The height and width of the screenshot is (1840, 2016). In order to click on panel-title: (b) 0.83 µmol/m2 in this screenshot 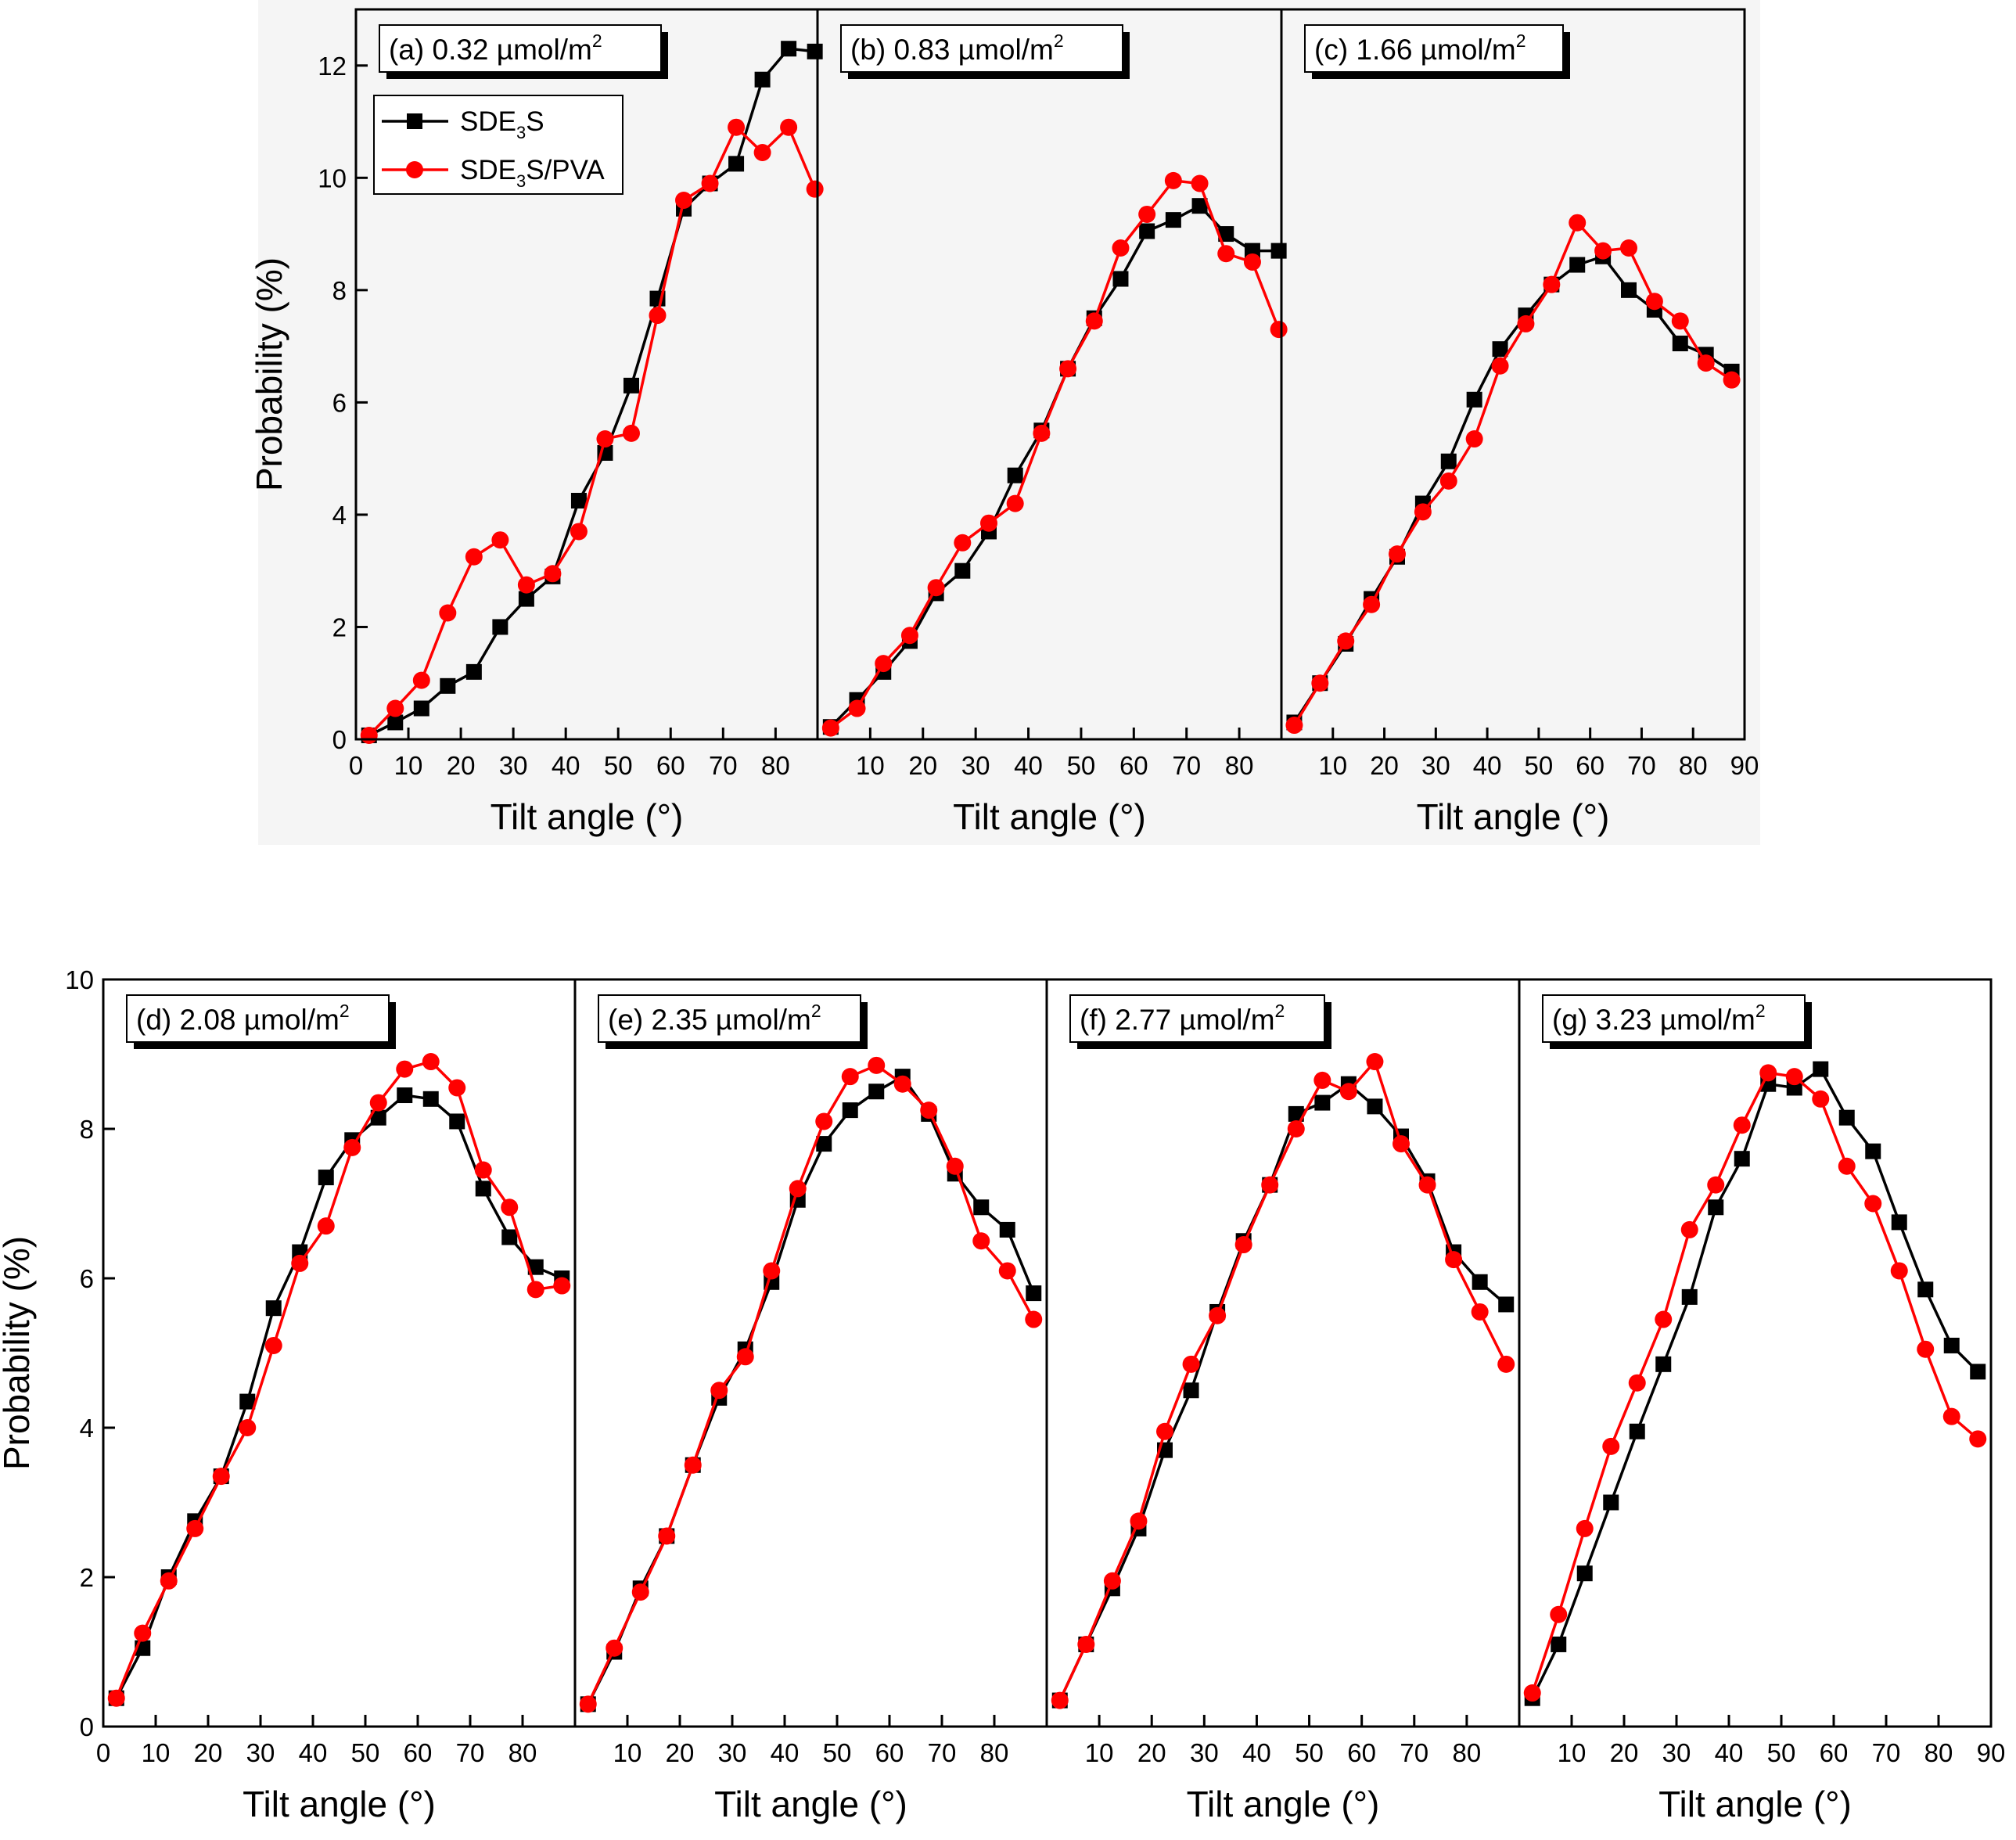, I will do `click(957, 48)`.